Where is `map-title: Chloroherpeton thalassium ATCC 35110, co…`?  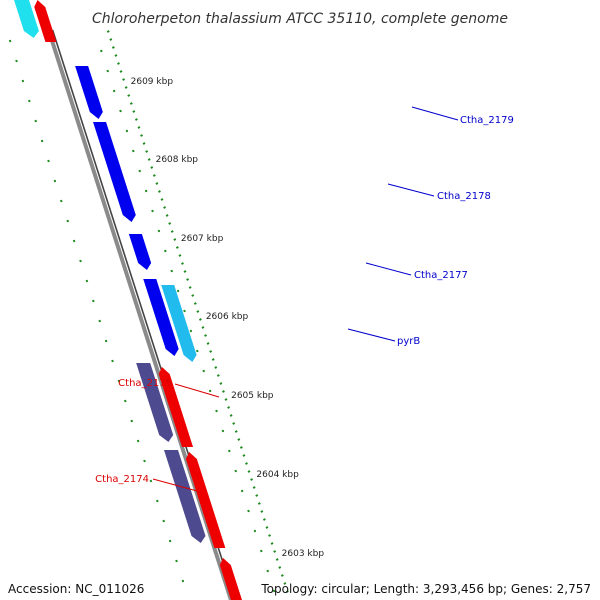
map-title: Chloroherpeton thalassium ATCC 35110, co… is located at coordinates (300, 19).